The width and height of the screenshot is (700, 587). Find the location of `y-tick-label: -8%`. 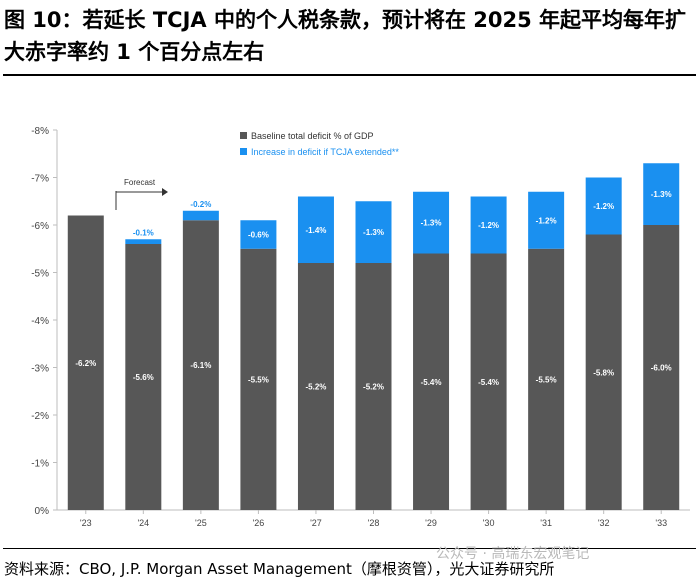

y-tick-label: -8% is located at coordinates (40, 131).